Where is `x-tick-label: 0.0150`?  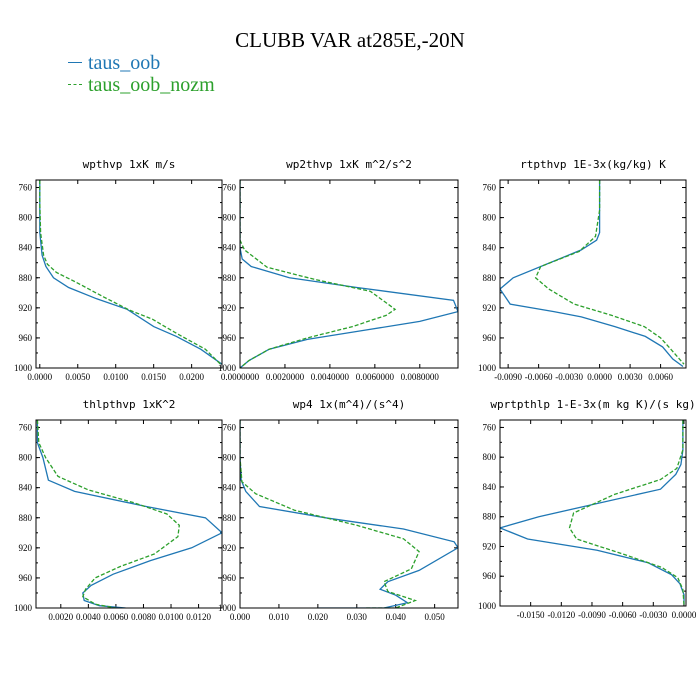
x-tick-label: 0.0150 is located at coordinates (153, 377).